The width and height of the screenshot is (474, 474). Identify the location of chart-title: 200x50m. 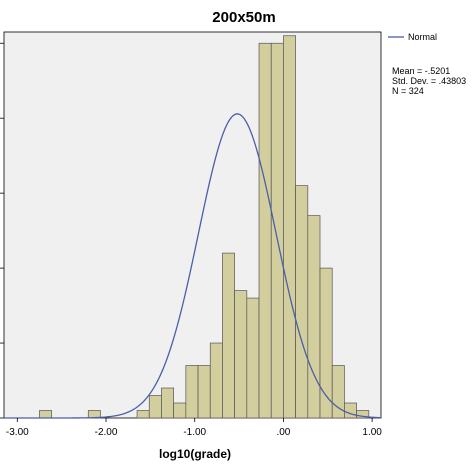
(243, 17).